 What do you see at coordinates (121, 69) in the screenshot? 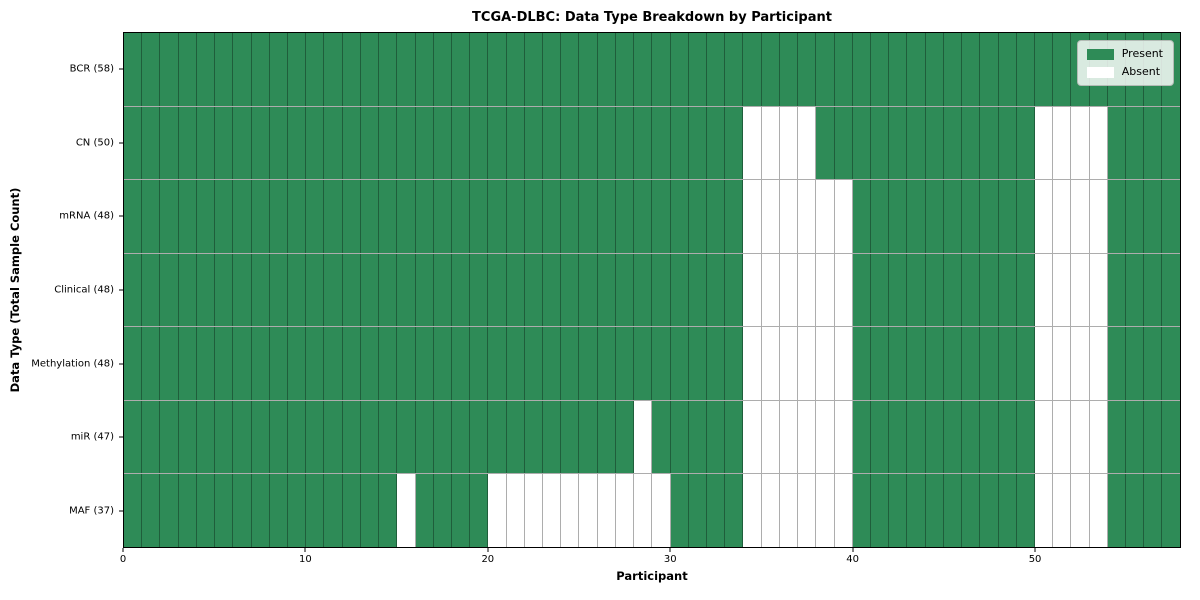
I see `y-tick-mark` at bounding box center [121, 69].